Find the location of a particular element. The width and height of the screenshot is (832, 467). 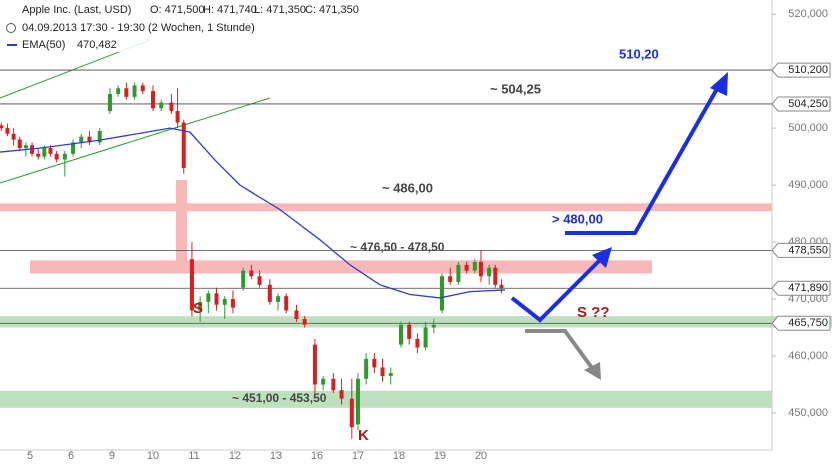

y-tick-label: 490,000 is located at coordinates (808, 185).